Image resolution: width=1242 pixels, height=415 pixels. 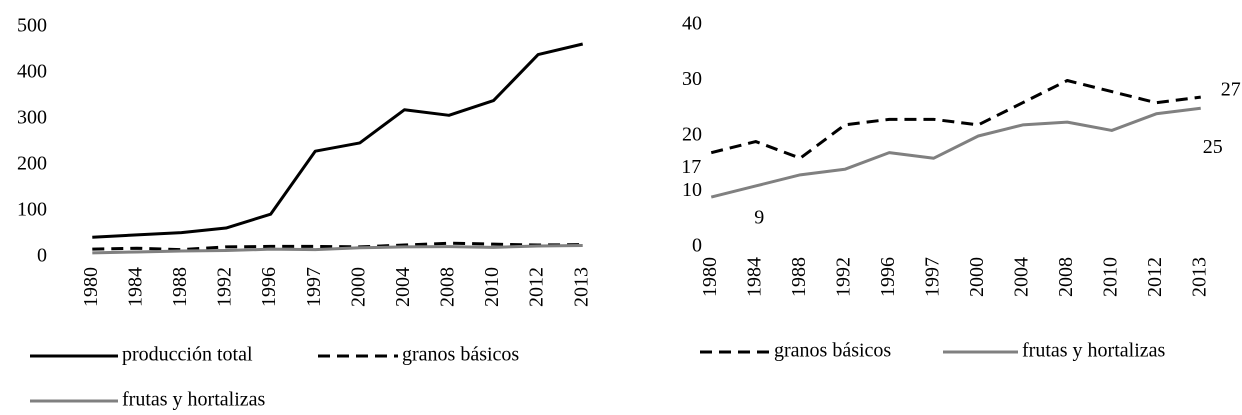 What do you see at coordinates (1231, 90) in the screenshot?
I see `data-label: 27` at bounding box center [1231, 90].